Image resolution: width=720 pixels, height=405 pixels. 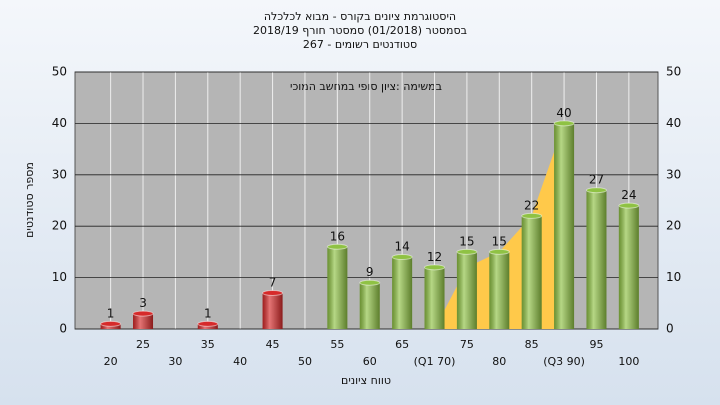 I want to click on x-tick-label: 80, so click(x=499, y=361).